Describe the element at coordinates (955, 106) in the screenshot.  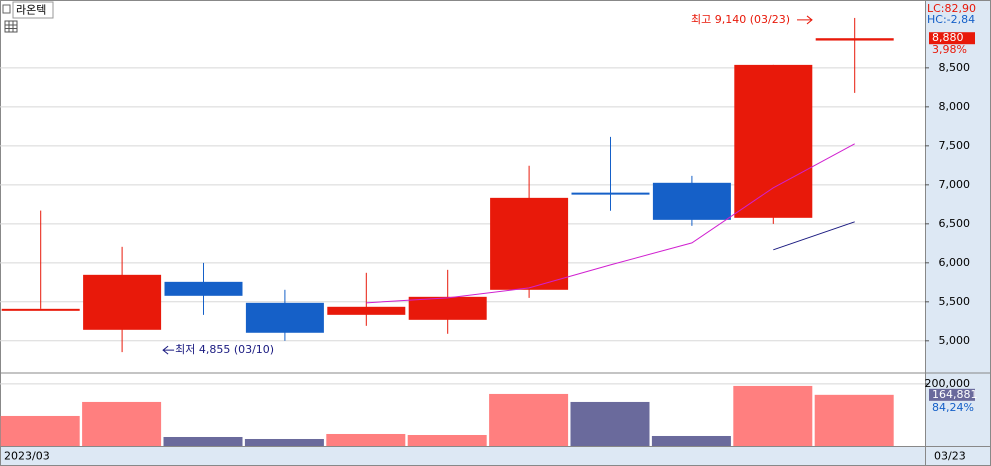
I see `y-tick-label: 8,000` at that location.